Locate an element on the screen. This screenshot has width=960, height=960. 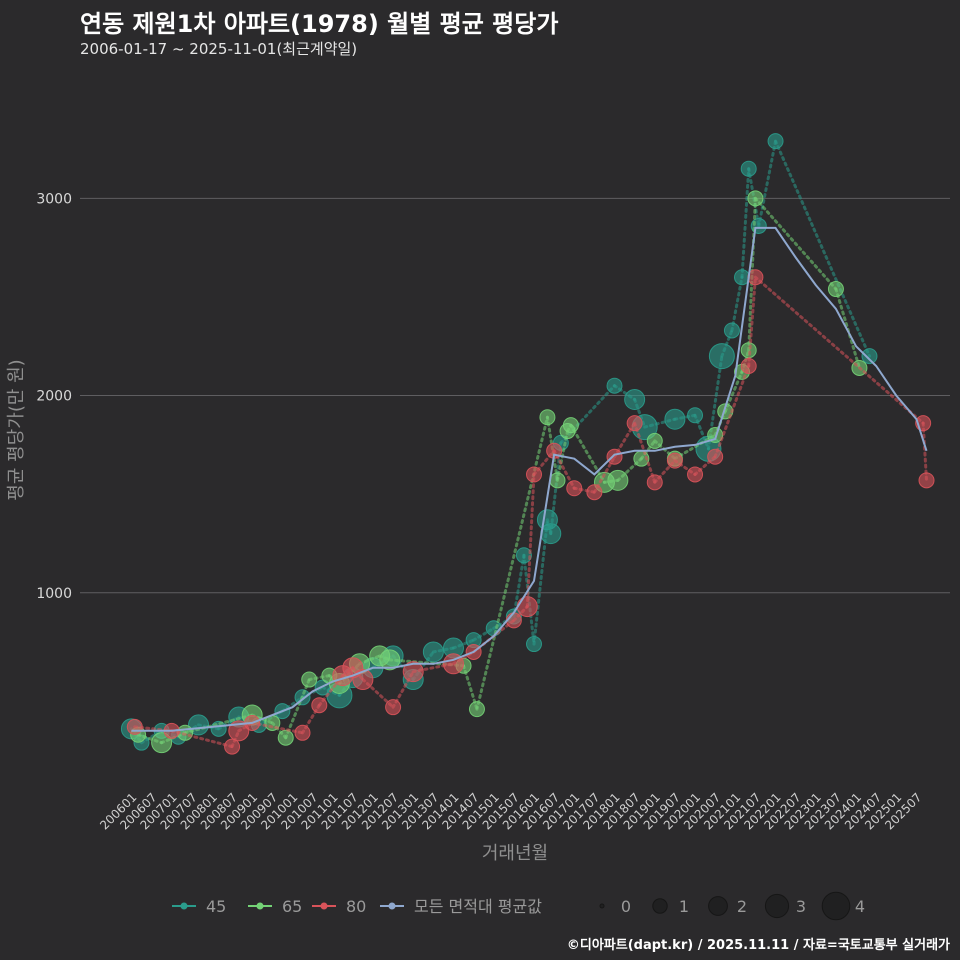
legend-label: 모든 면적대 평균값 is located at coordinates (478, 906).